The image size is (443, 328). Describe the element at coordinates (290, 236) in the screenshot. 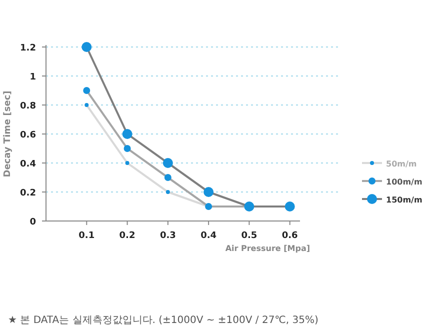

I see `x-tick-label: 0.6` at that location.